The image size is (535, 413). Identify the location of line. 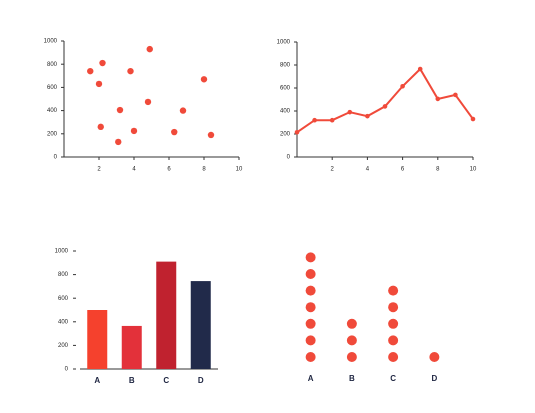
(385, 100).